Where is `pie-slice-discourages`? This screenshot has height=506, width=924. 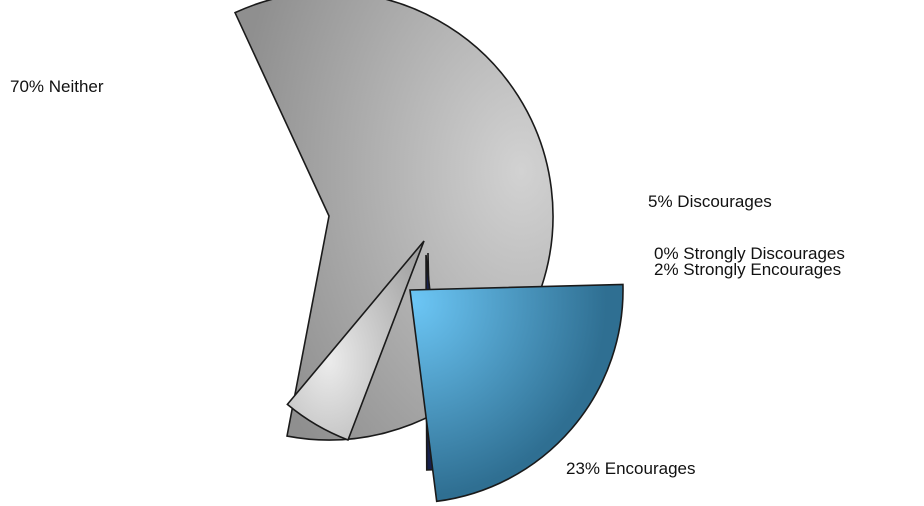
pie-slice-discourages is located at coordinates (355, 341).